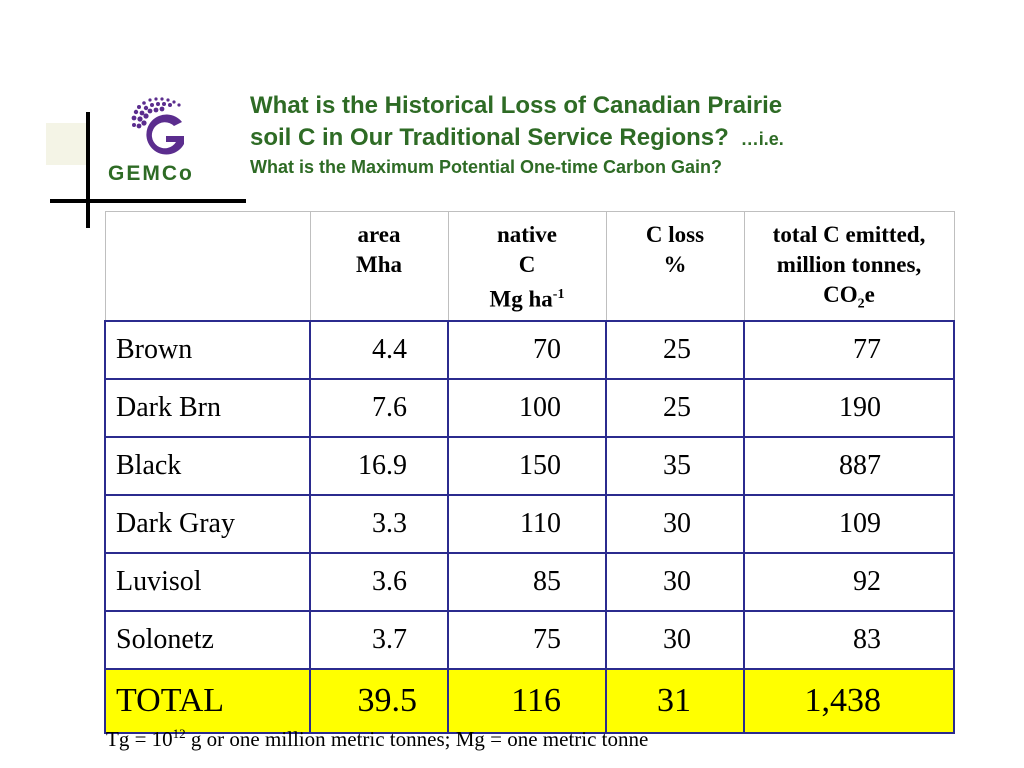 The width and height of the screenshot is (1024, 768). Describe the element at coordinates (527, 639) in the screenshot. I see `cell-native: 75` at that location.